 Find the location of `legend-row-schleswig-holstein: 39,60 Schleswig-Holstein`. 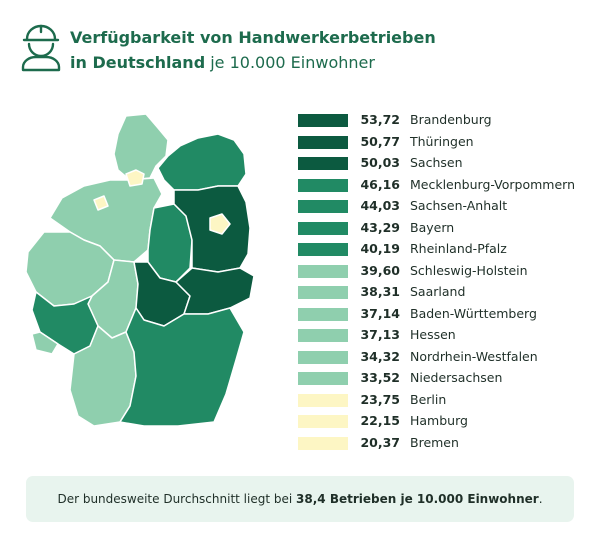

legend-row-schleswig-holstein: 39,60 Schleswig-Holstein is located at coordinates (443, 272).